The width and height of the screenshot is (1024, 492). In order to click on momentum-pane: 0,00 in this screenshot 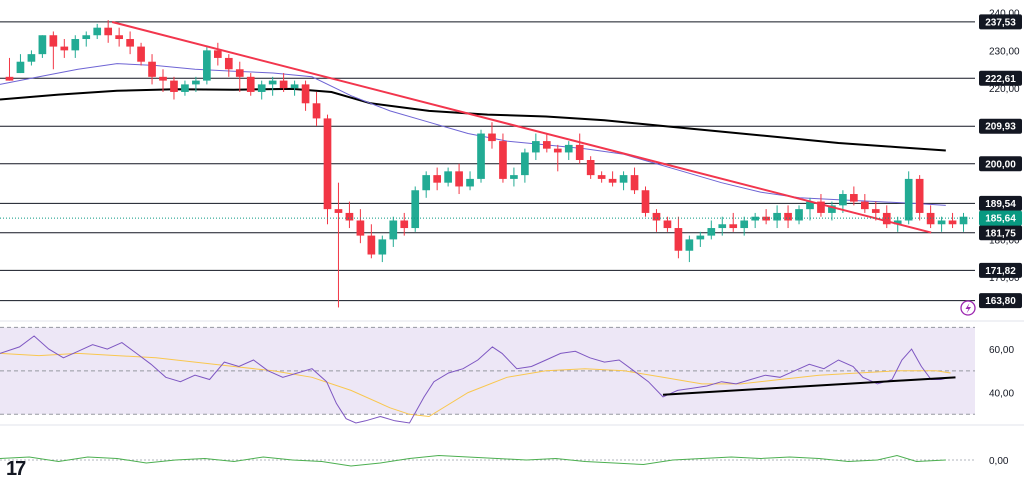, I will do `click(504, 460)`.